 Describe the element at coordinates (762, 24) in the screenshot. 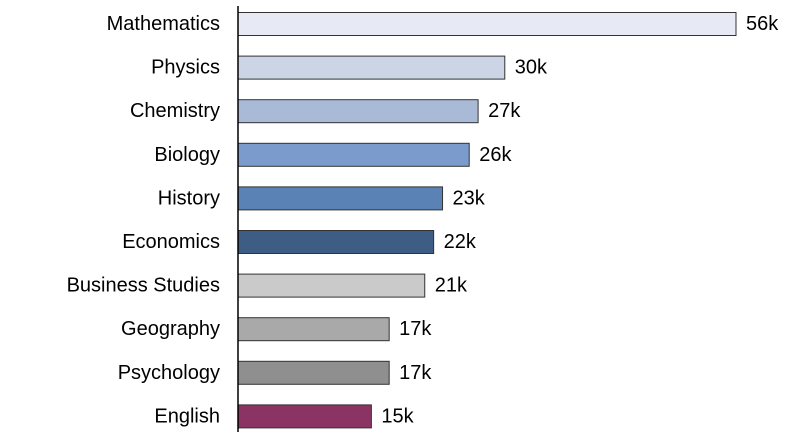

I see `value-label: 56k` at that location.